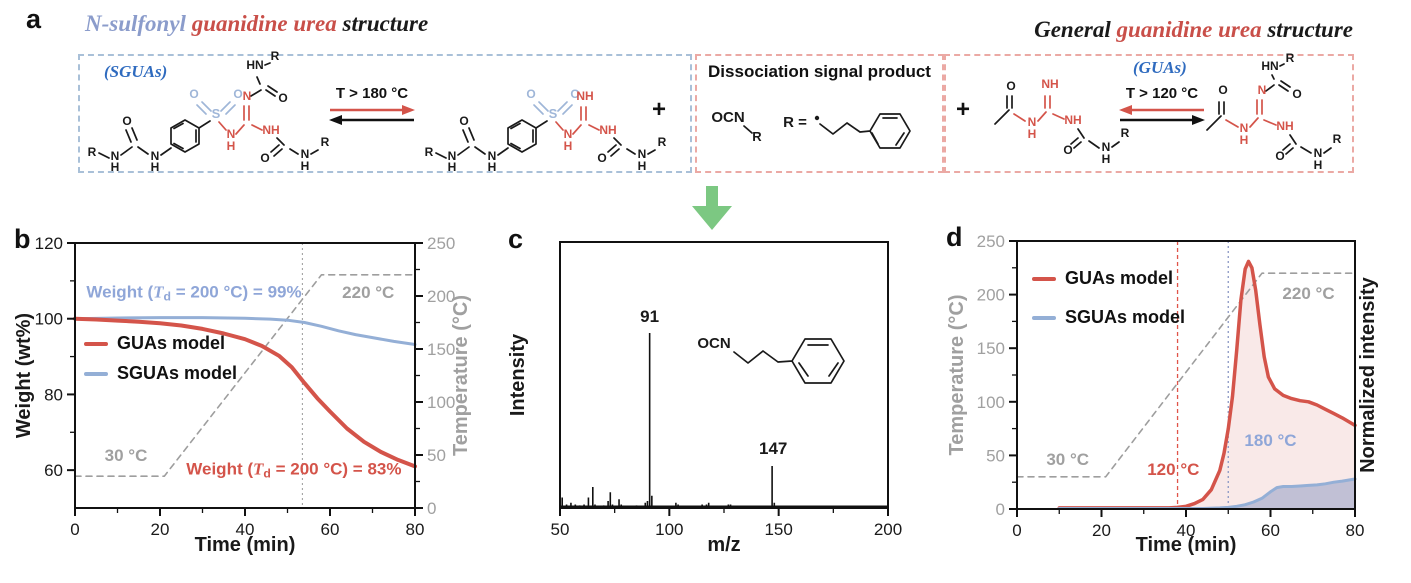  I want to click on annotation-c-0: 91, so click(650, 317).